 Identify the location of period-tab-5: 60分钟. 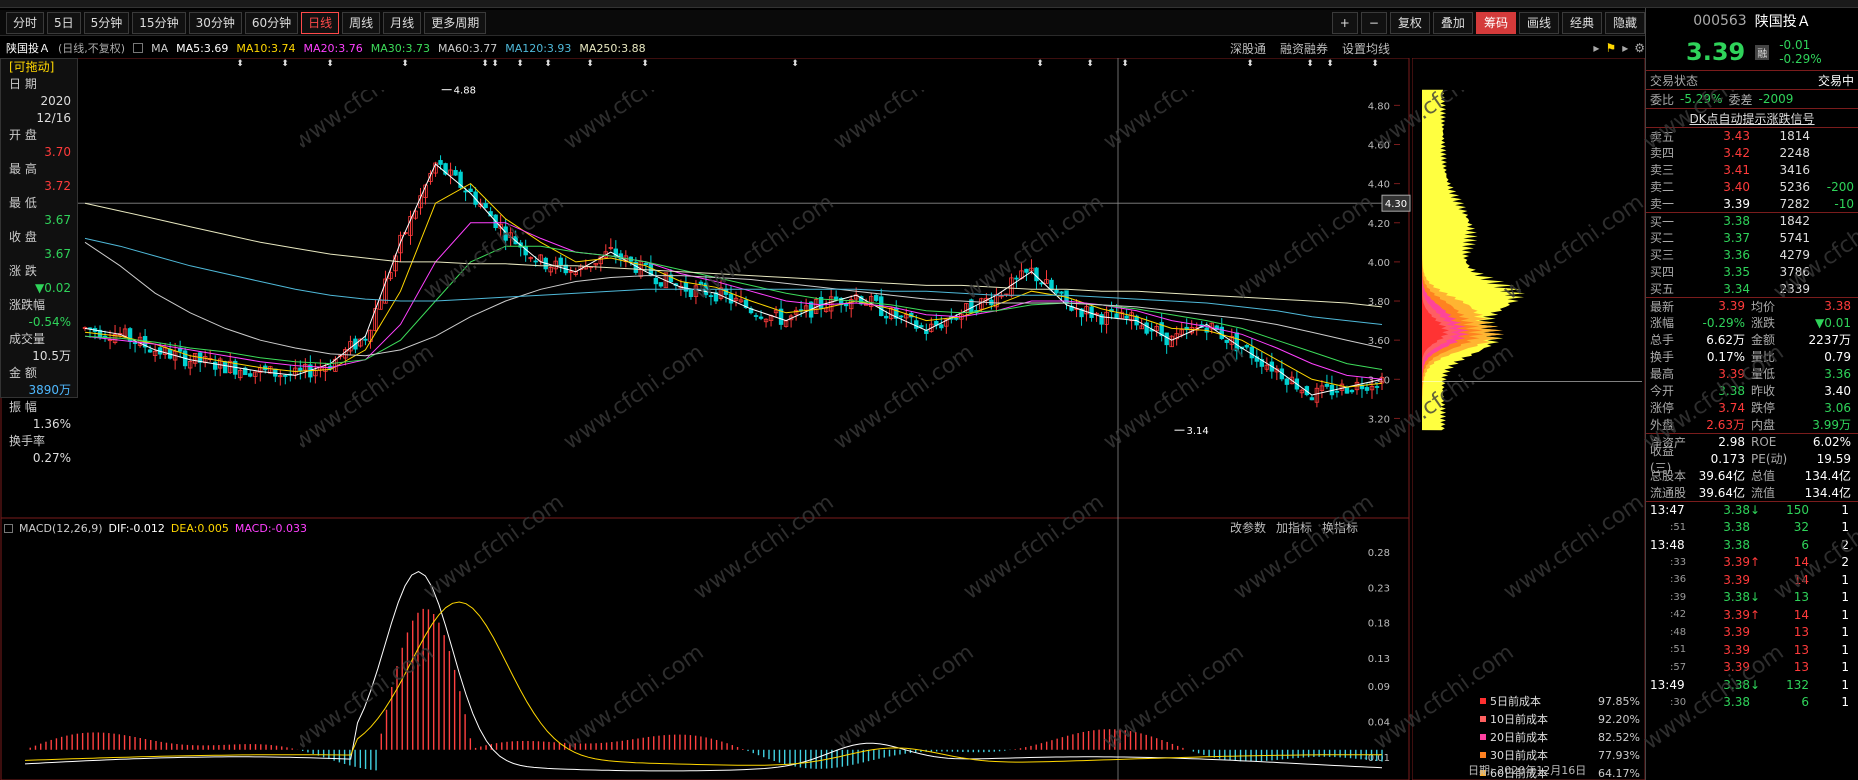
(271, 22).